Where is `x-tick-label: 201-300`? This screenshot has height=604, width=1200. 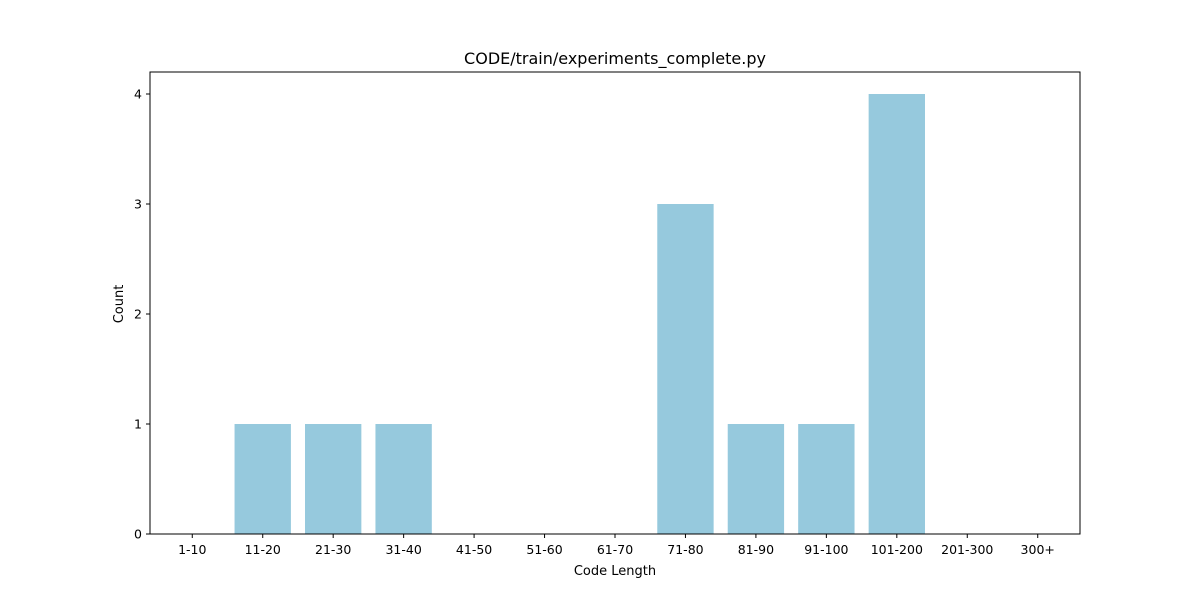
x-tick-label: 201-300 is located at coordinates (967, 549).